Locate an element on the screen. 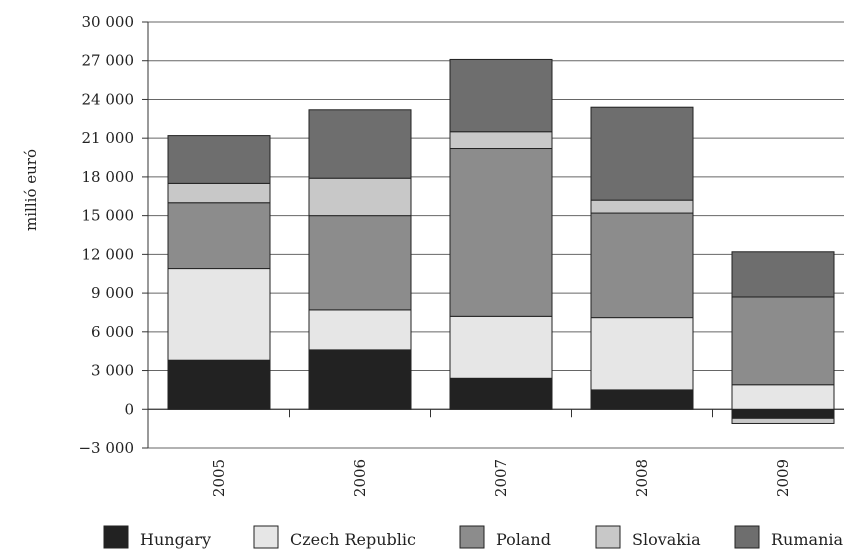  legend-label: Hungary is located at coordinates (175, 539).